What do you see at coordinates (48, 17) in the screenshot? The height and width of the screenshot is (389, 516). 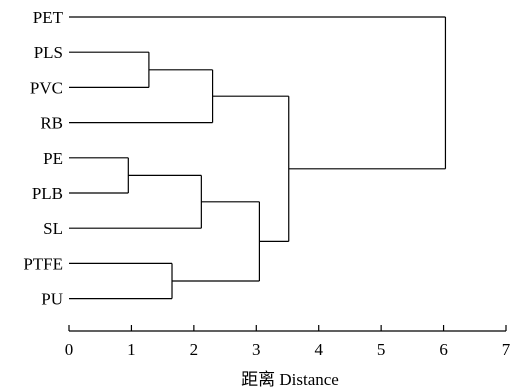 I see `leaf-label-pet: PET` at bounding box center [48, 17].